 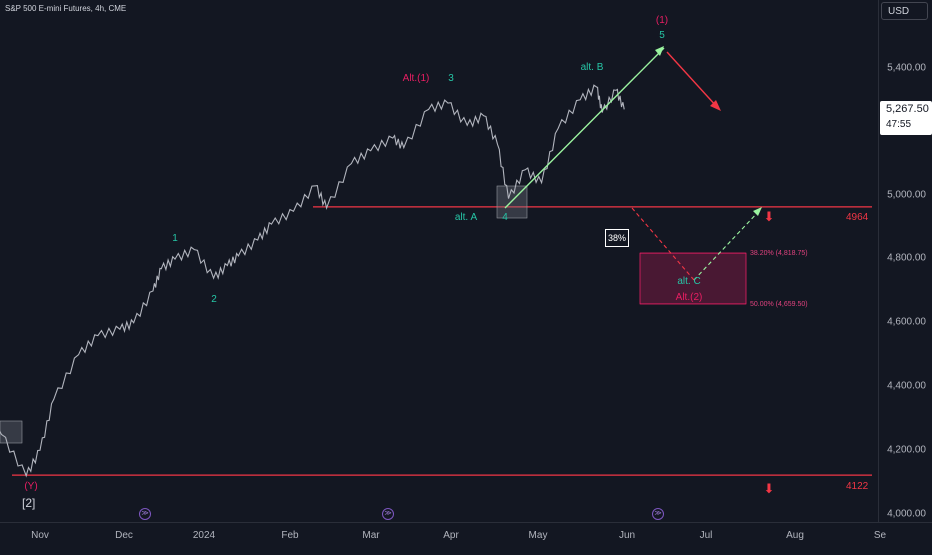 What do you see at coordinates (11, 432) in the screenshot?
I see `highlight-box-oct` at bounding box center [11, 432].